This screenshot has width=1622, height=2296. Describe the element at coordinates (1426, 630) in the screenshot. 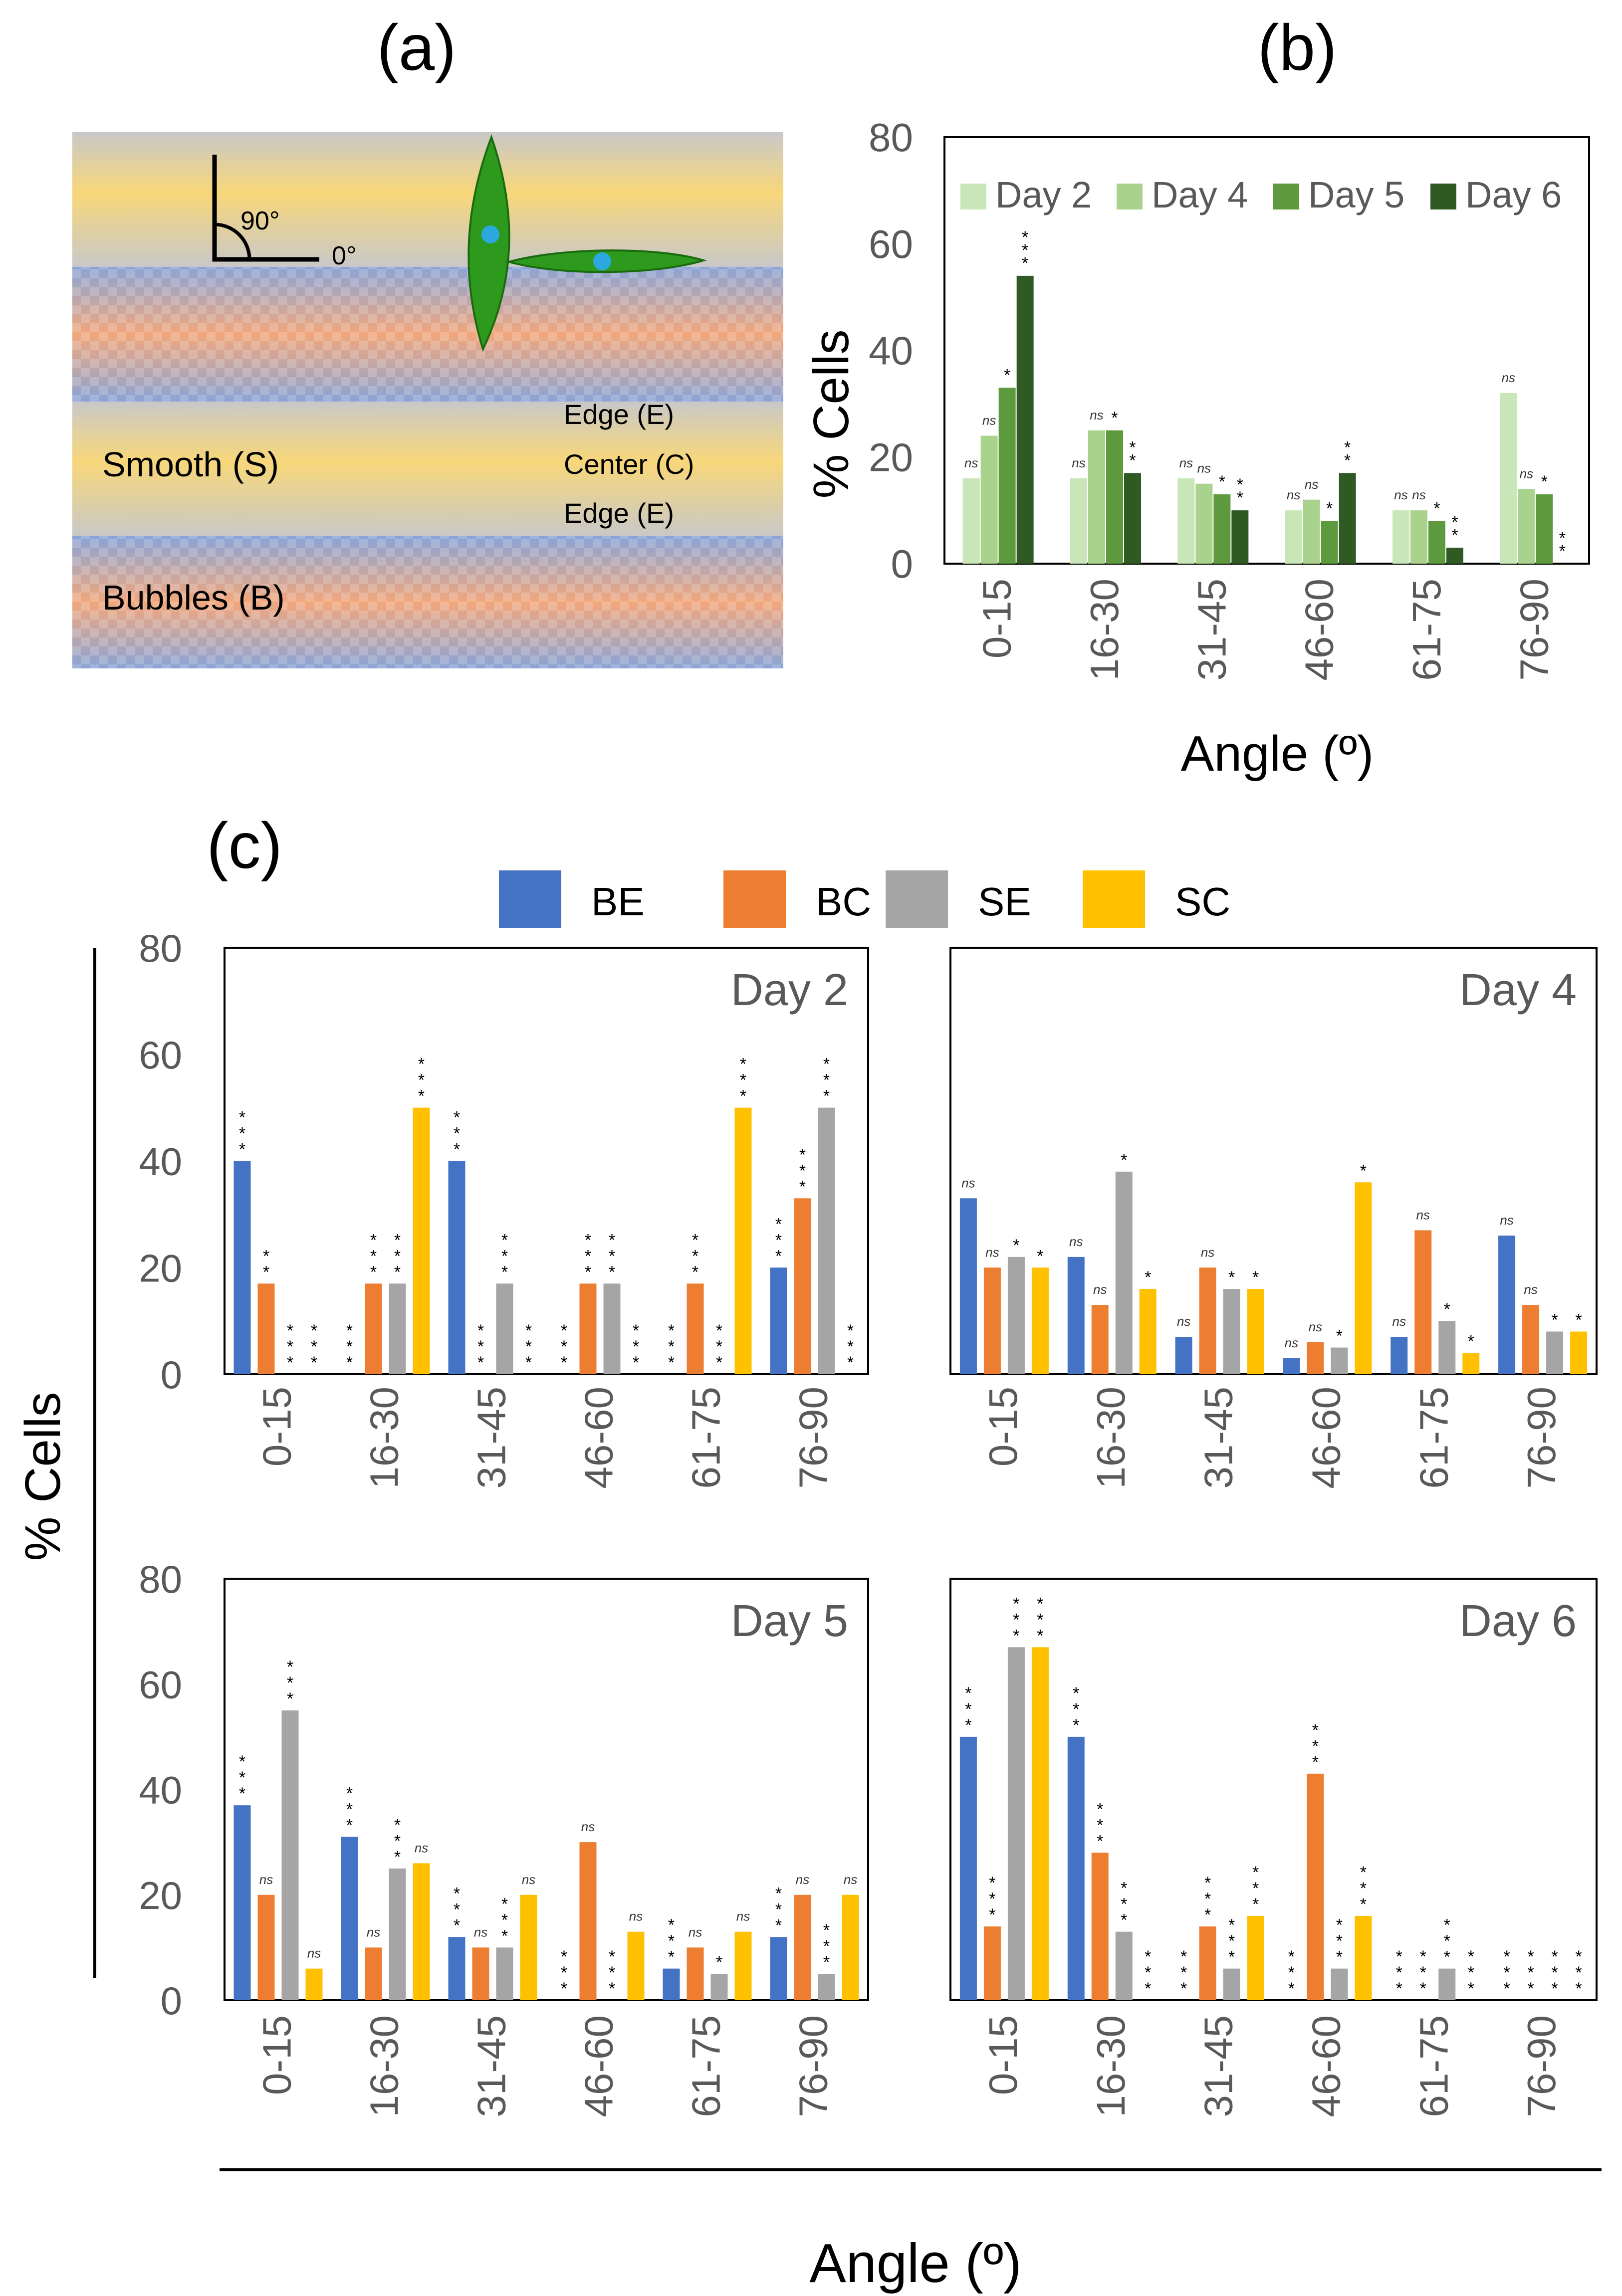

I see `chart-b-xtick: 61-75` at that location.